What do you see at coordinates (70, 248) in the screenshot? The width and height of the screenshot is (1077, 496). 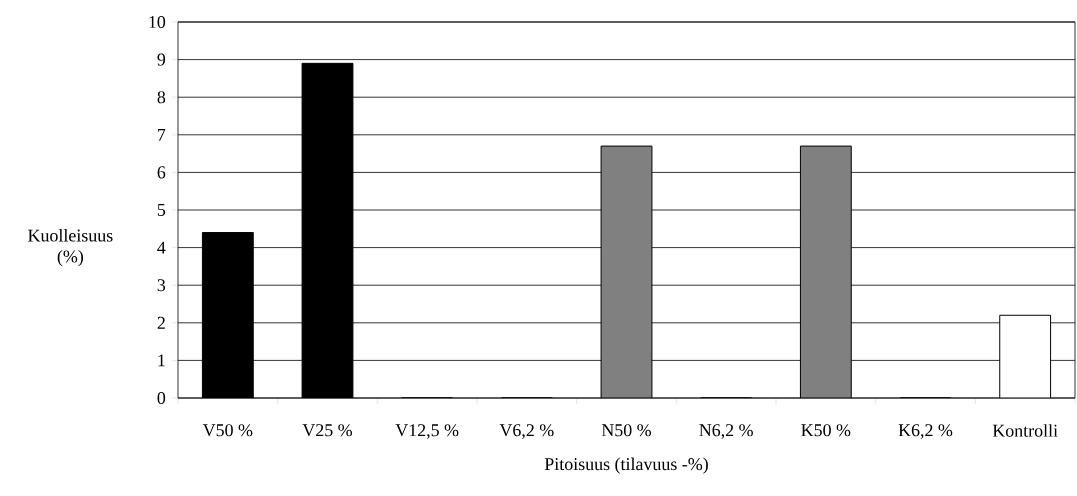 I see `y-axis-title: Kuolleisuus (%)` at bounding box center [70, 248].